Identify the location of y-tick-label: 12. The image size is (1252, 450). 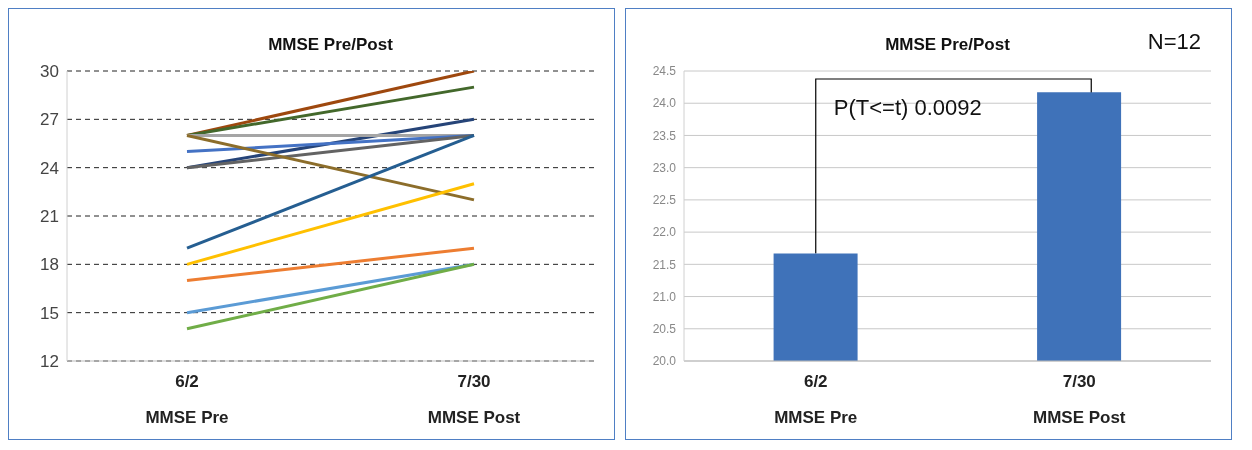
(49, 362).